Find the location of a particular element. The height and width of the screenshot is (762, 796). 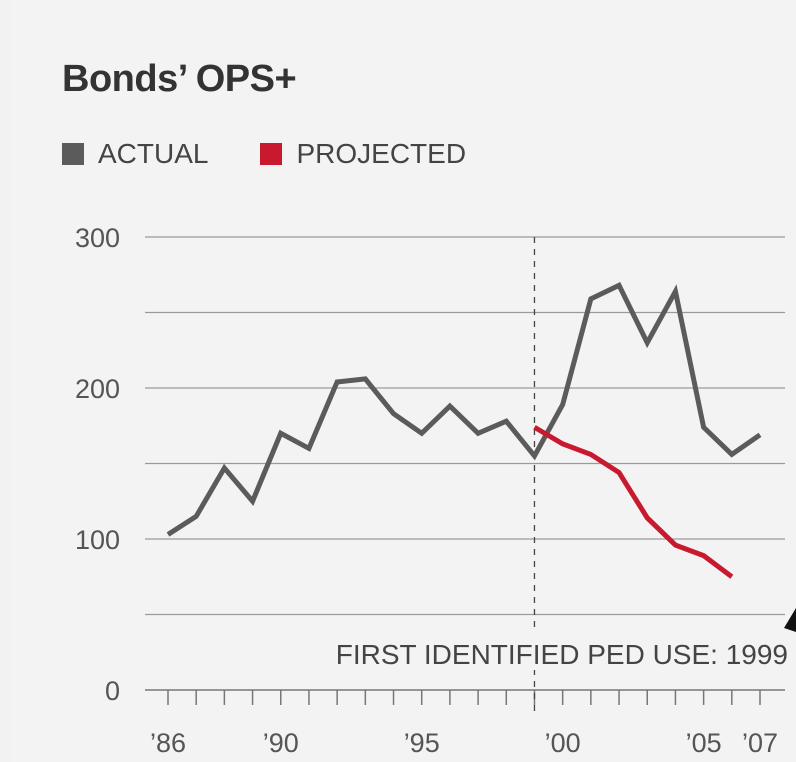

x-tick-label: ’95 is located at coordinates (422, 743).